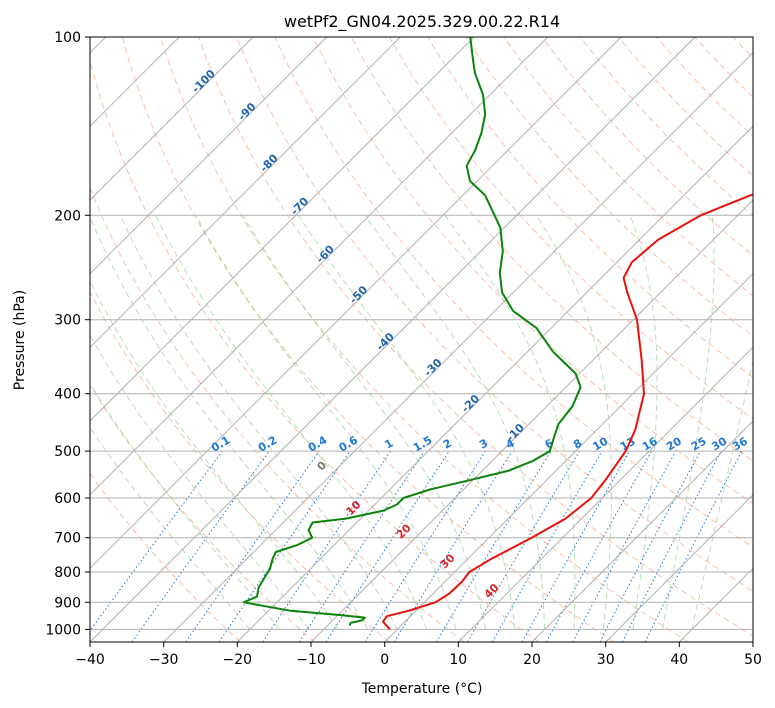 This screenshot has height=708, width=775. What do you see at coordinates (422, 22) in the screenshot?
I see `chart-title: wetPf2_GN04.2025.329.00.22.R14` at bounding box center [422, 22].